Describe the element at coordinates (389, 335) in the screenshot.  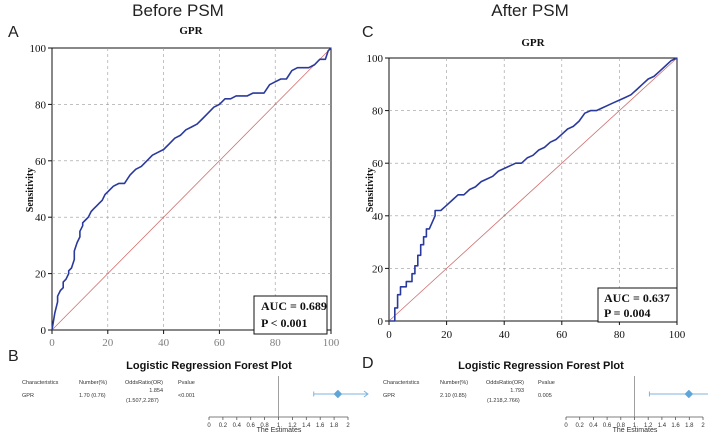
I see `x-tick-label: 0` at that location.